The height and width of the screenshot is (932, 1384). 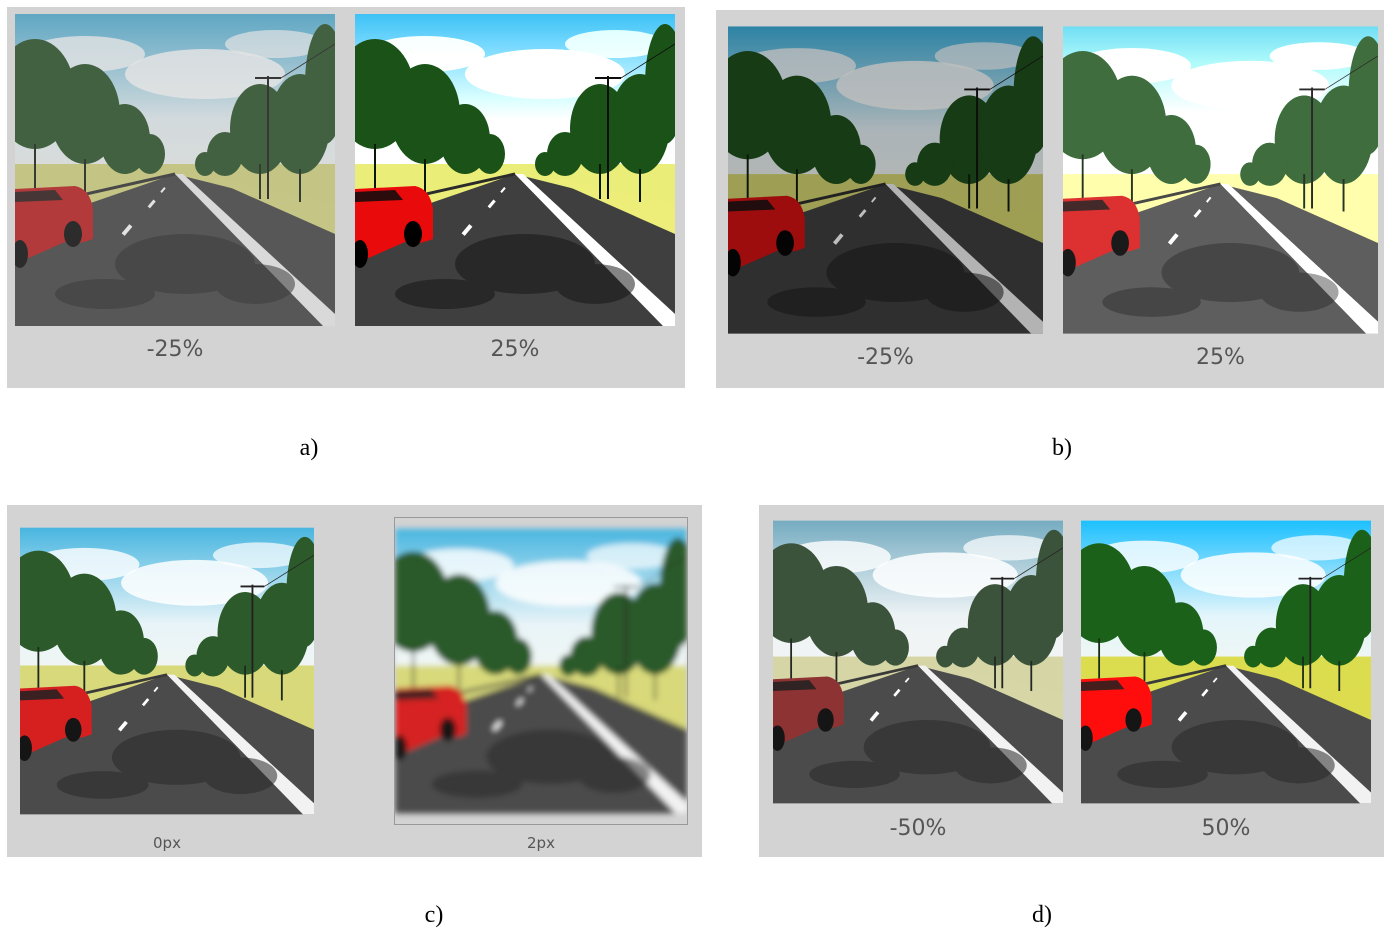 I want to click on road-image-brightness-low, so click(x=885, y=180).